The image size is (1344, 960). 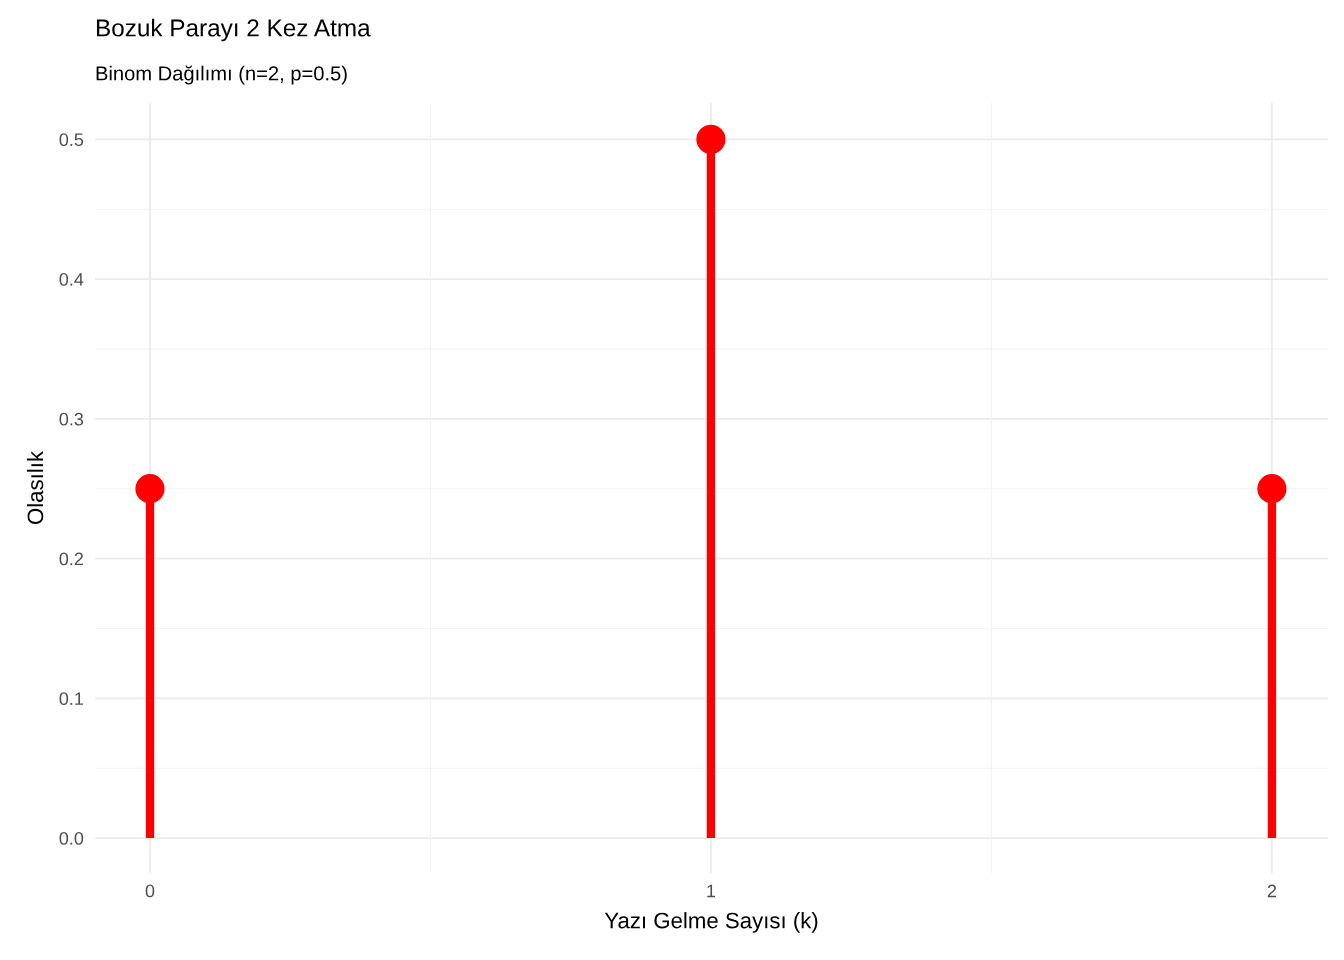 I want to click on y-tick-label: 0.2, so click(x=71, y=559).